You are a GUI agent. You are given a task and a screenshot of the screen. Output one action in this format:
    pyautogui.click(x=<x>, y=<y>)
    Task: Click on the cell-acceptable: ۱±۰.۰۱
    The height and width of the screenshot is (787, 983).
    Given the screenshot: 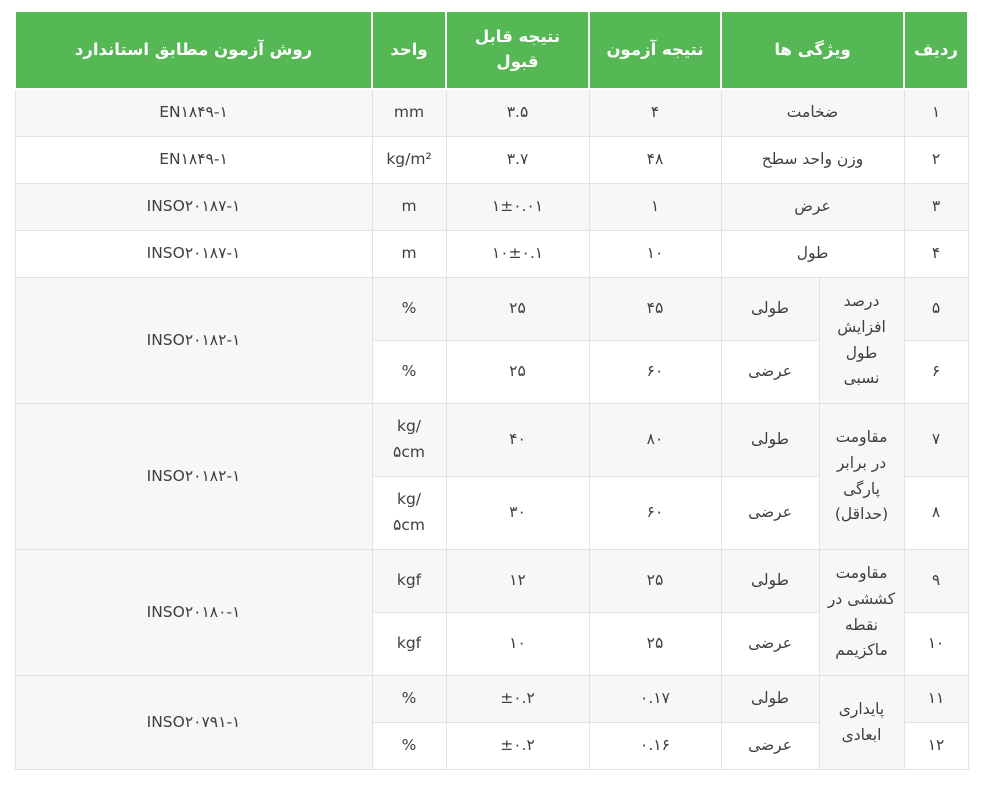 What is the action you would take?
    pyautogui.click(x=517, y=207)
    